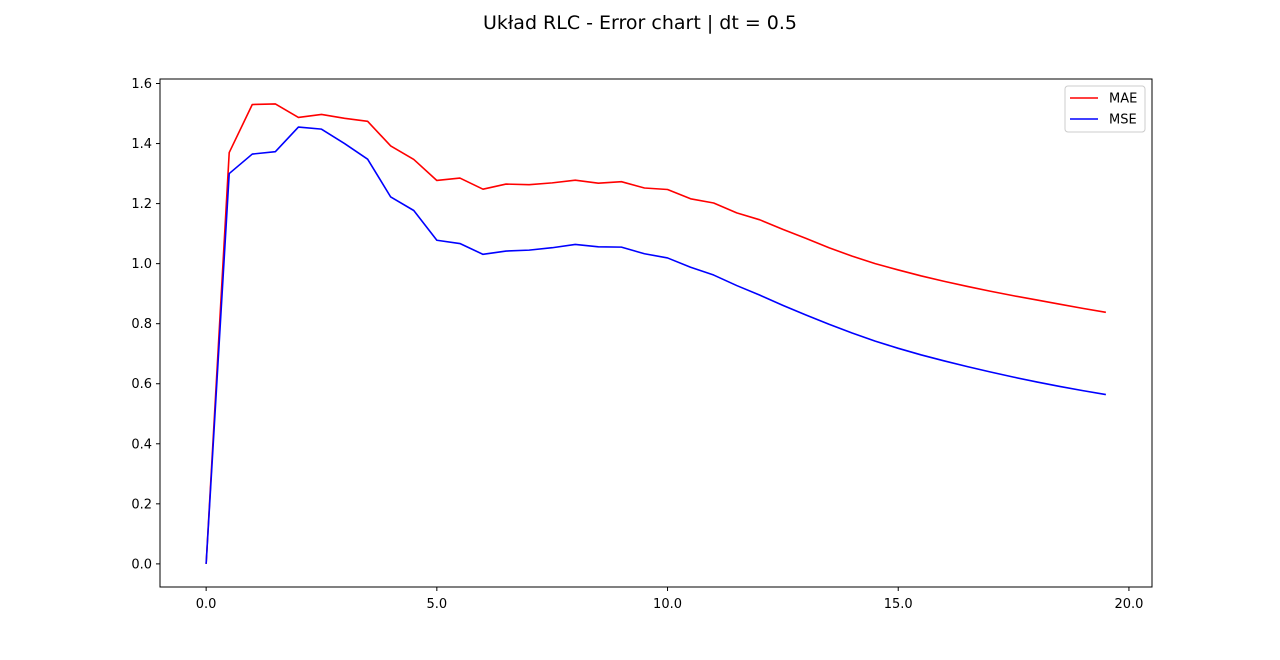 The image size is (1280, 660). Describe the element at coordinates (640, 23) in the screenshot. I see `chart-title: Układ RLC - Error chart | dt = 0.5` at that location.